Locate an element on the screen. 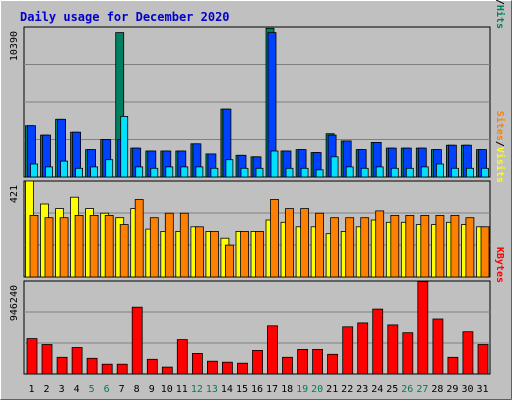 Image resolution: width=512 pixels, height=405 pixels. x-tick-label-day-19: 19 is located at coordinates (302, 389).